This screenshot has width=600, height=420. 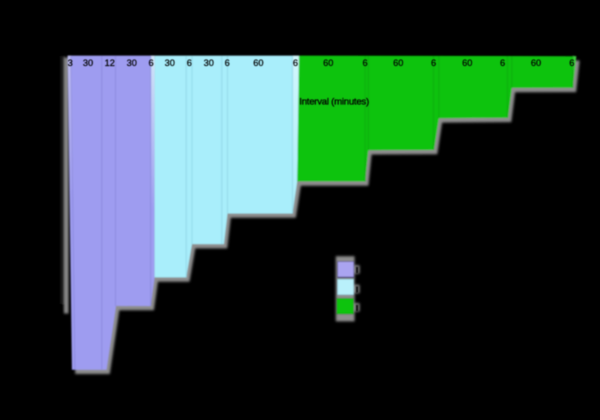 What do you see at coordinates (70, 63) in the screenshot?
I see `svg-text: 3` at bounding box center [70, 63].